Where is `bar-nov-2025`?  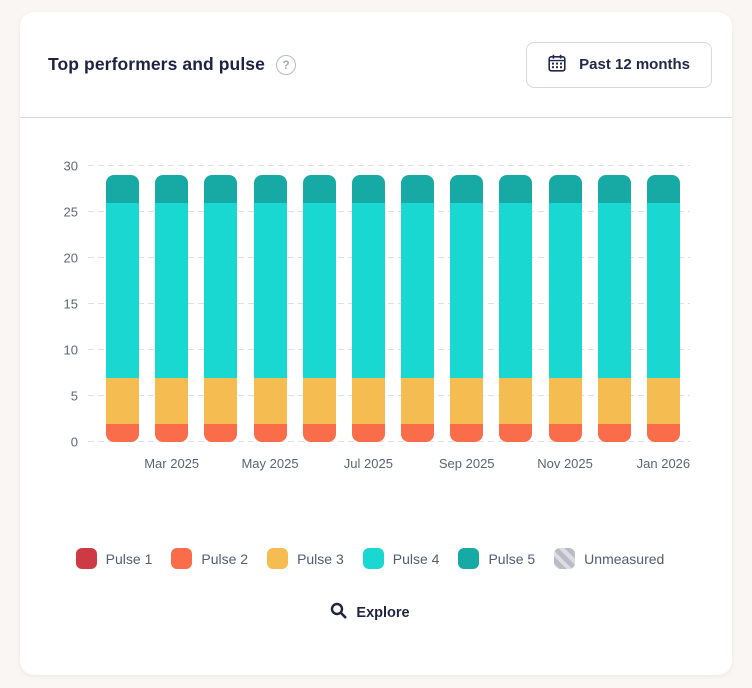 bar-nov-2025 is located at coordinates (565, 308).